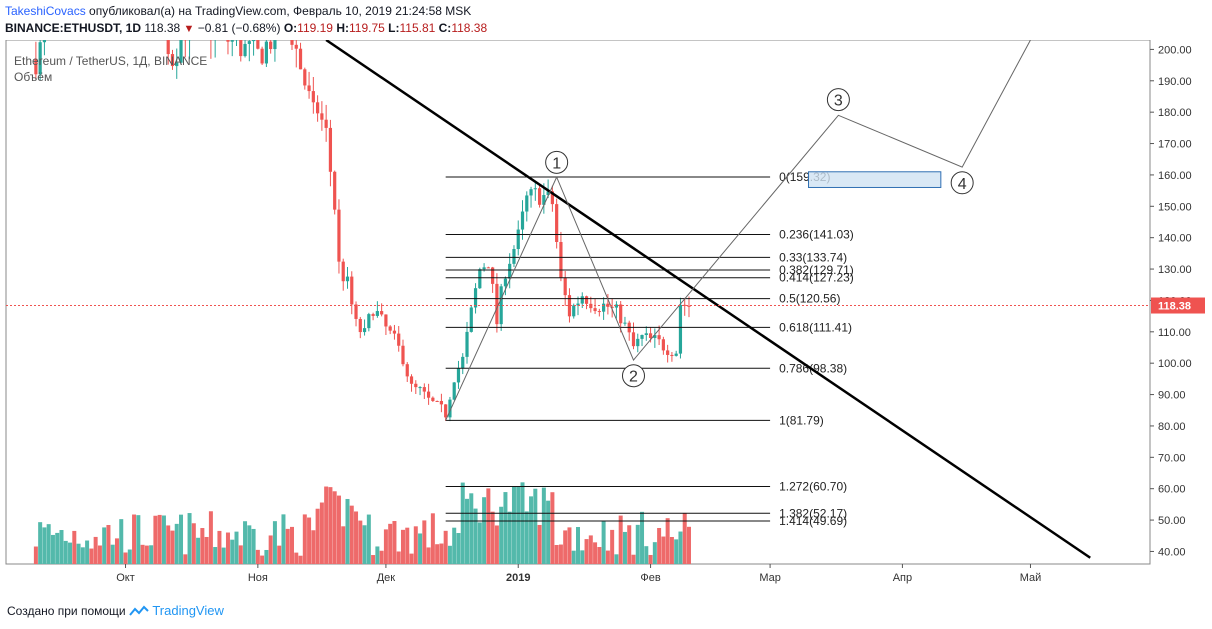 The width and height of the screenshot is (1212, 629). I want to click on wave-marker, so click(838, 100).